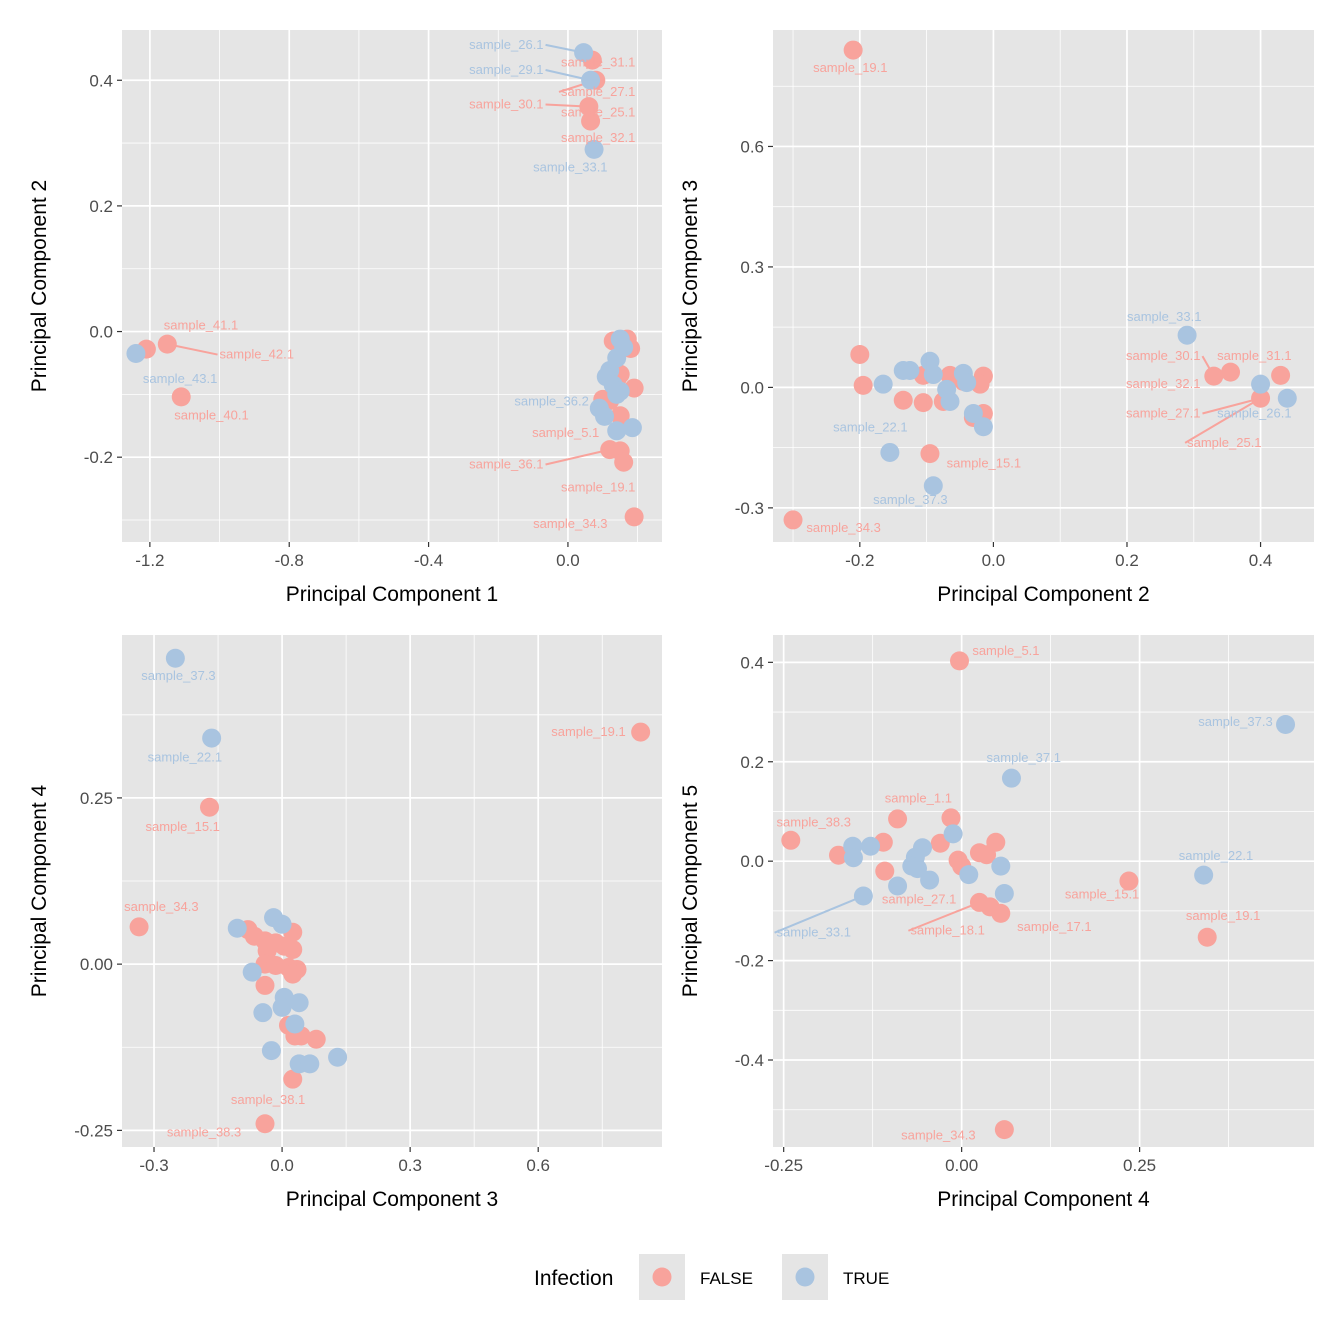  What do you see at coordinates (598, 91) in the screenshot?
I see `point-label: sample_27.1` at bounding box center [598, 91].